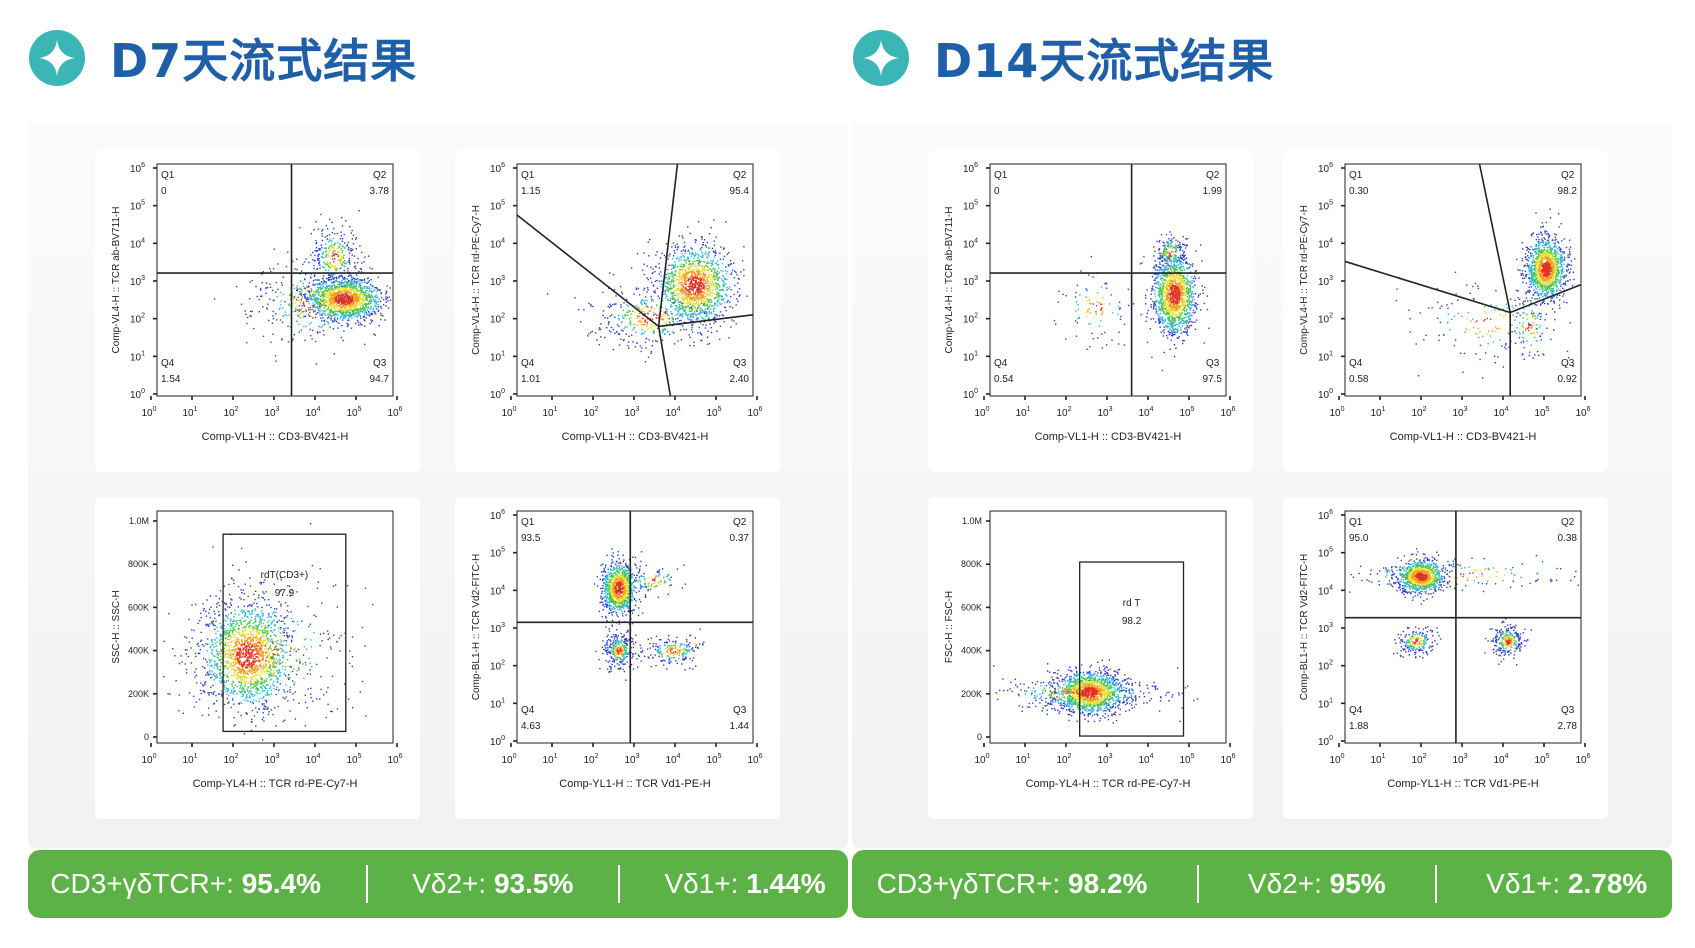 Image resolution: width=1695 pixels, height=948 pixels. I want to click on y-tick-label: 10¹, so click(497, 356).